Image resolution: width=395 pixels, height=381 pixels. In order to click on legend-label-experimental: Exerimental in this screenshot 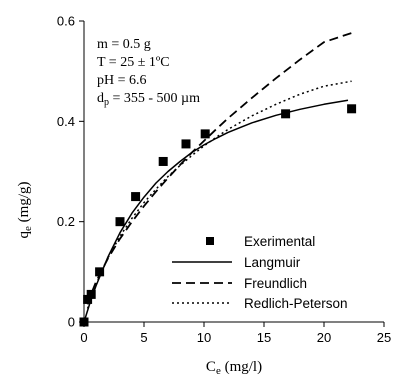, I will do `click(279, 241)`.